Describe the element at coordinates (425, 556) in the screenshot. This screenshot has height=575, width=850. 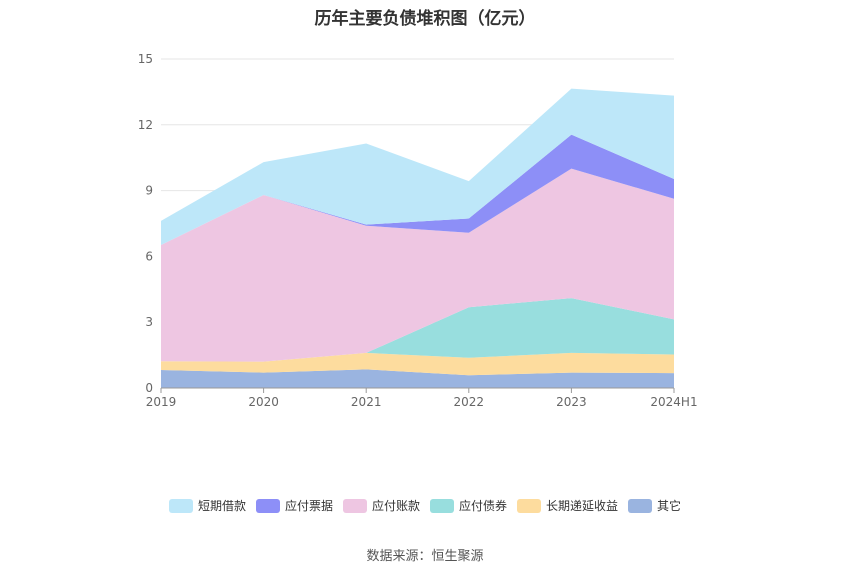
I see `data-source: 数据来源：恒生聚源` at that location.